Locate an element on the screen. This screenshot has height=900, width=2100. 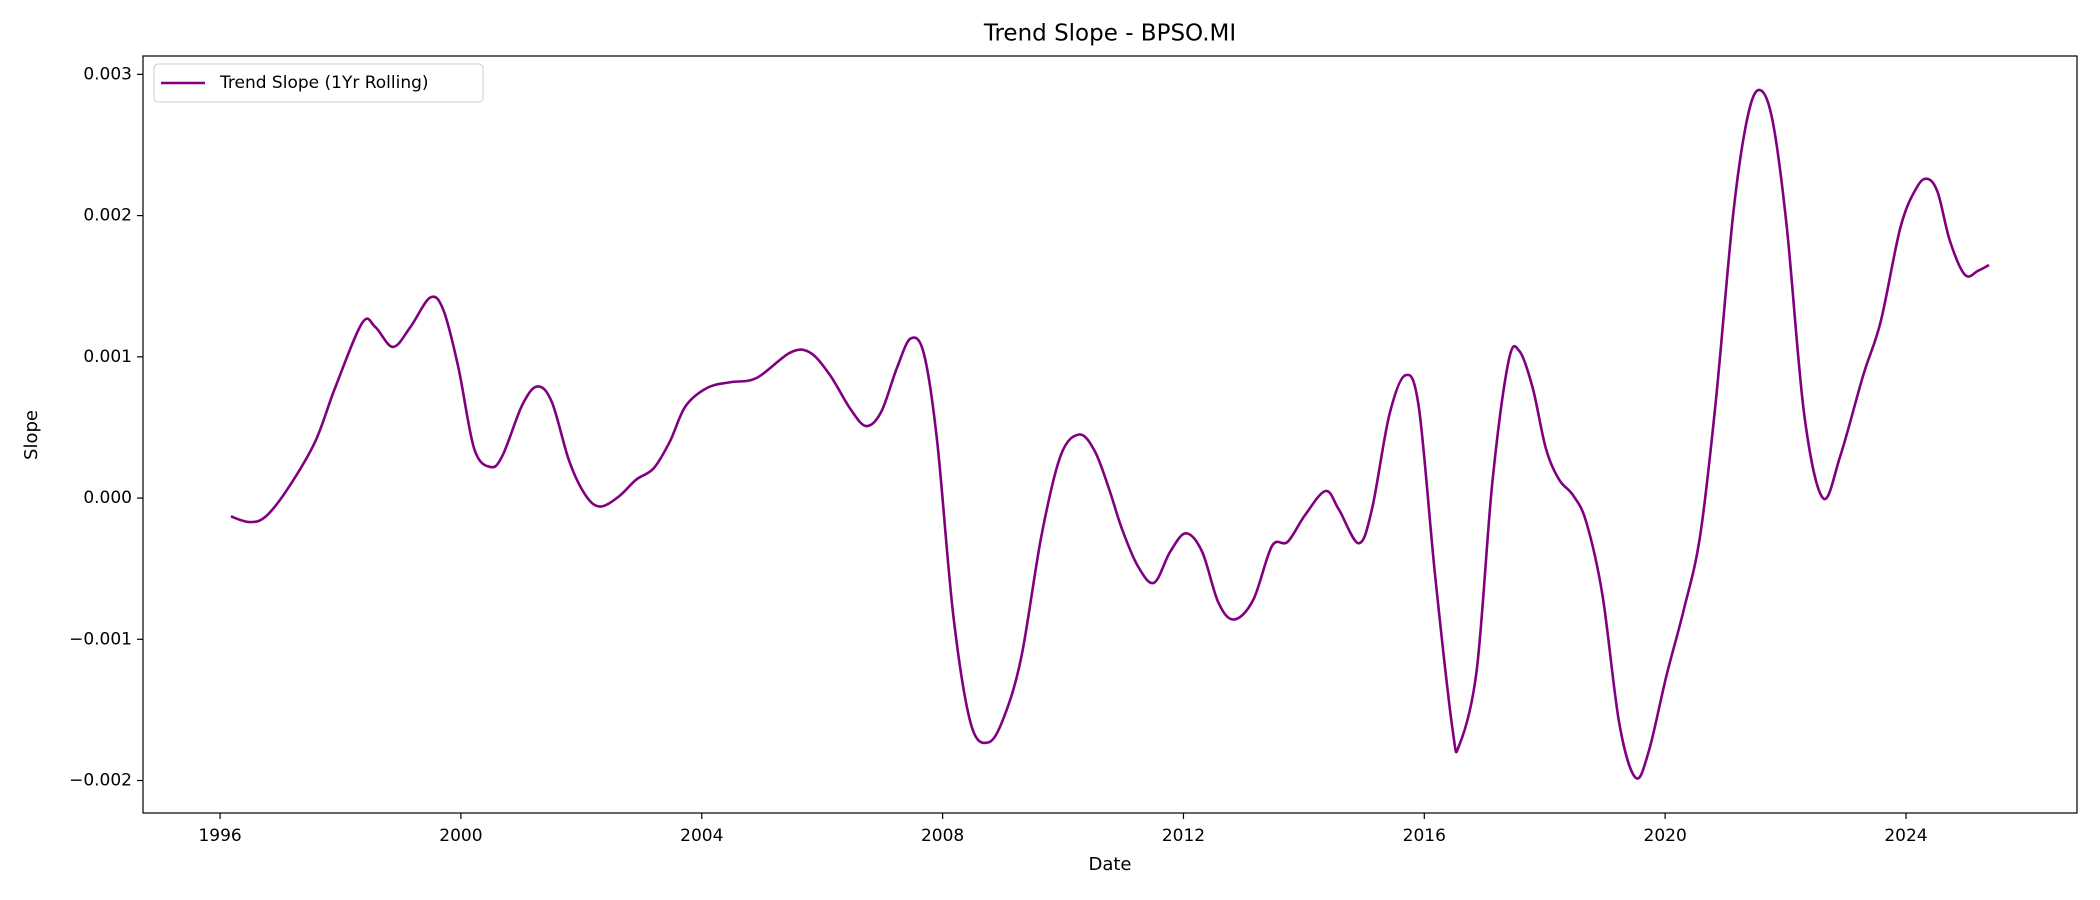
y-tick-label: −0.001 is located at coordinates (100, 639).